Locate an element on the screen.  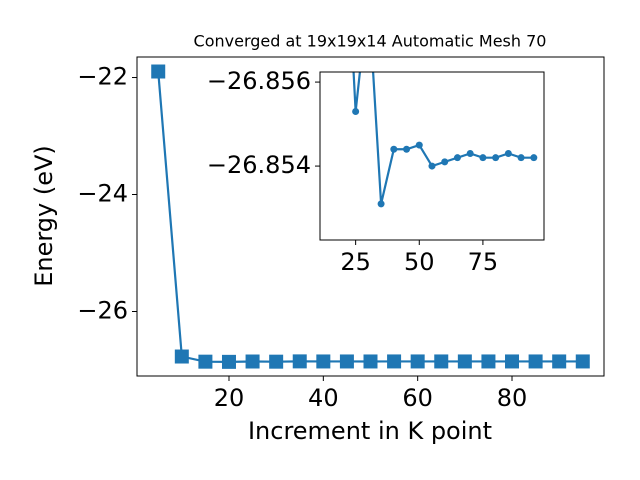
x-tick-label: 80 is located at coordinates (512, 398).